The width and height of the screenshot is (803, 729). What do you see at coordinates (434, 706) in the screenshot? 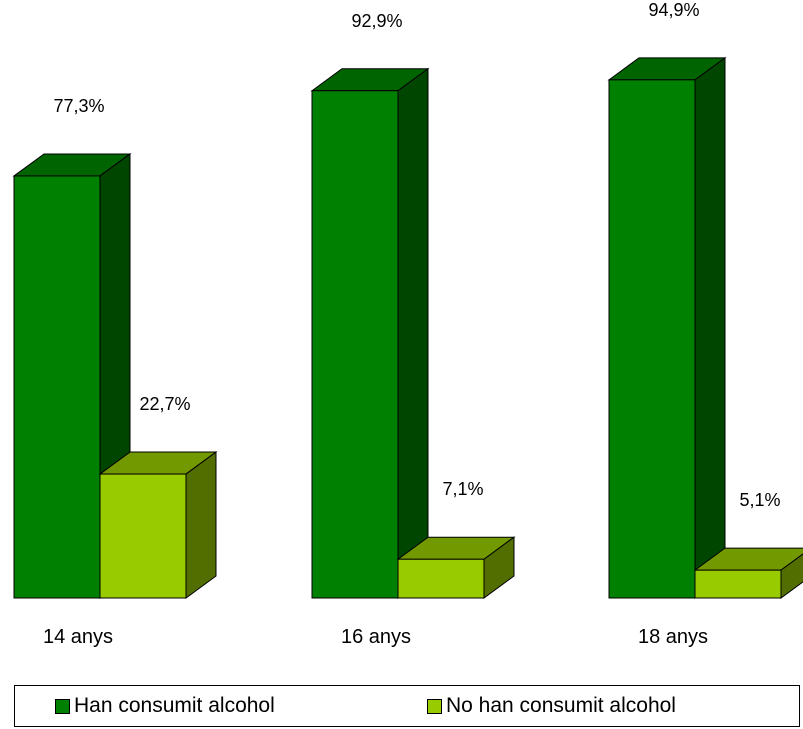
I see `legend-swatch-no-han-consumit` at bounding box center [434, 706].